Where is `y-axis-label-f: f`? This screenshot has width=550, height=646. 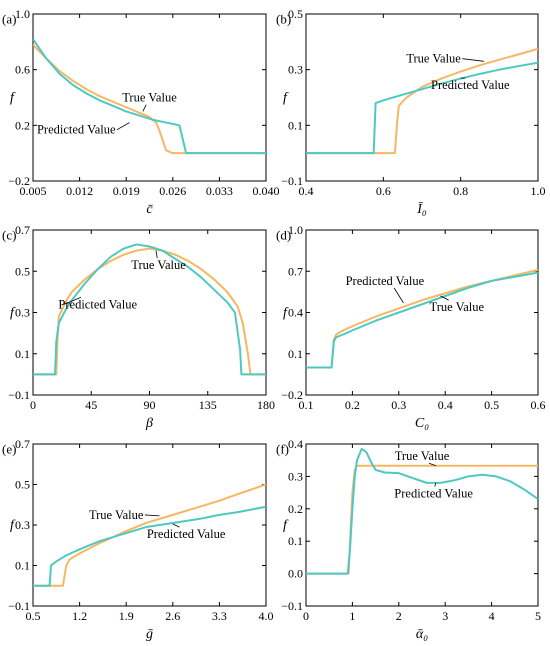 y-axis-label-f: f is located at coordinates (286, 525).